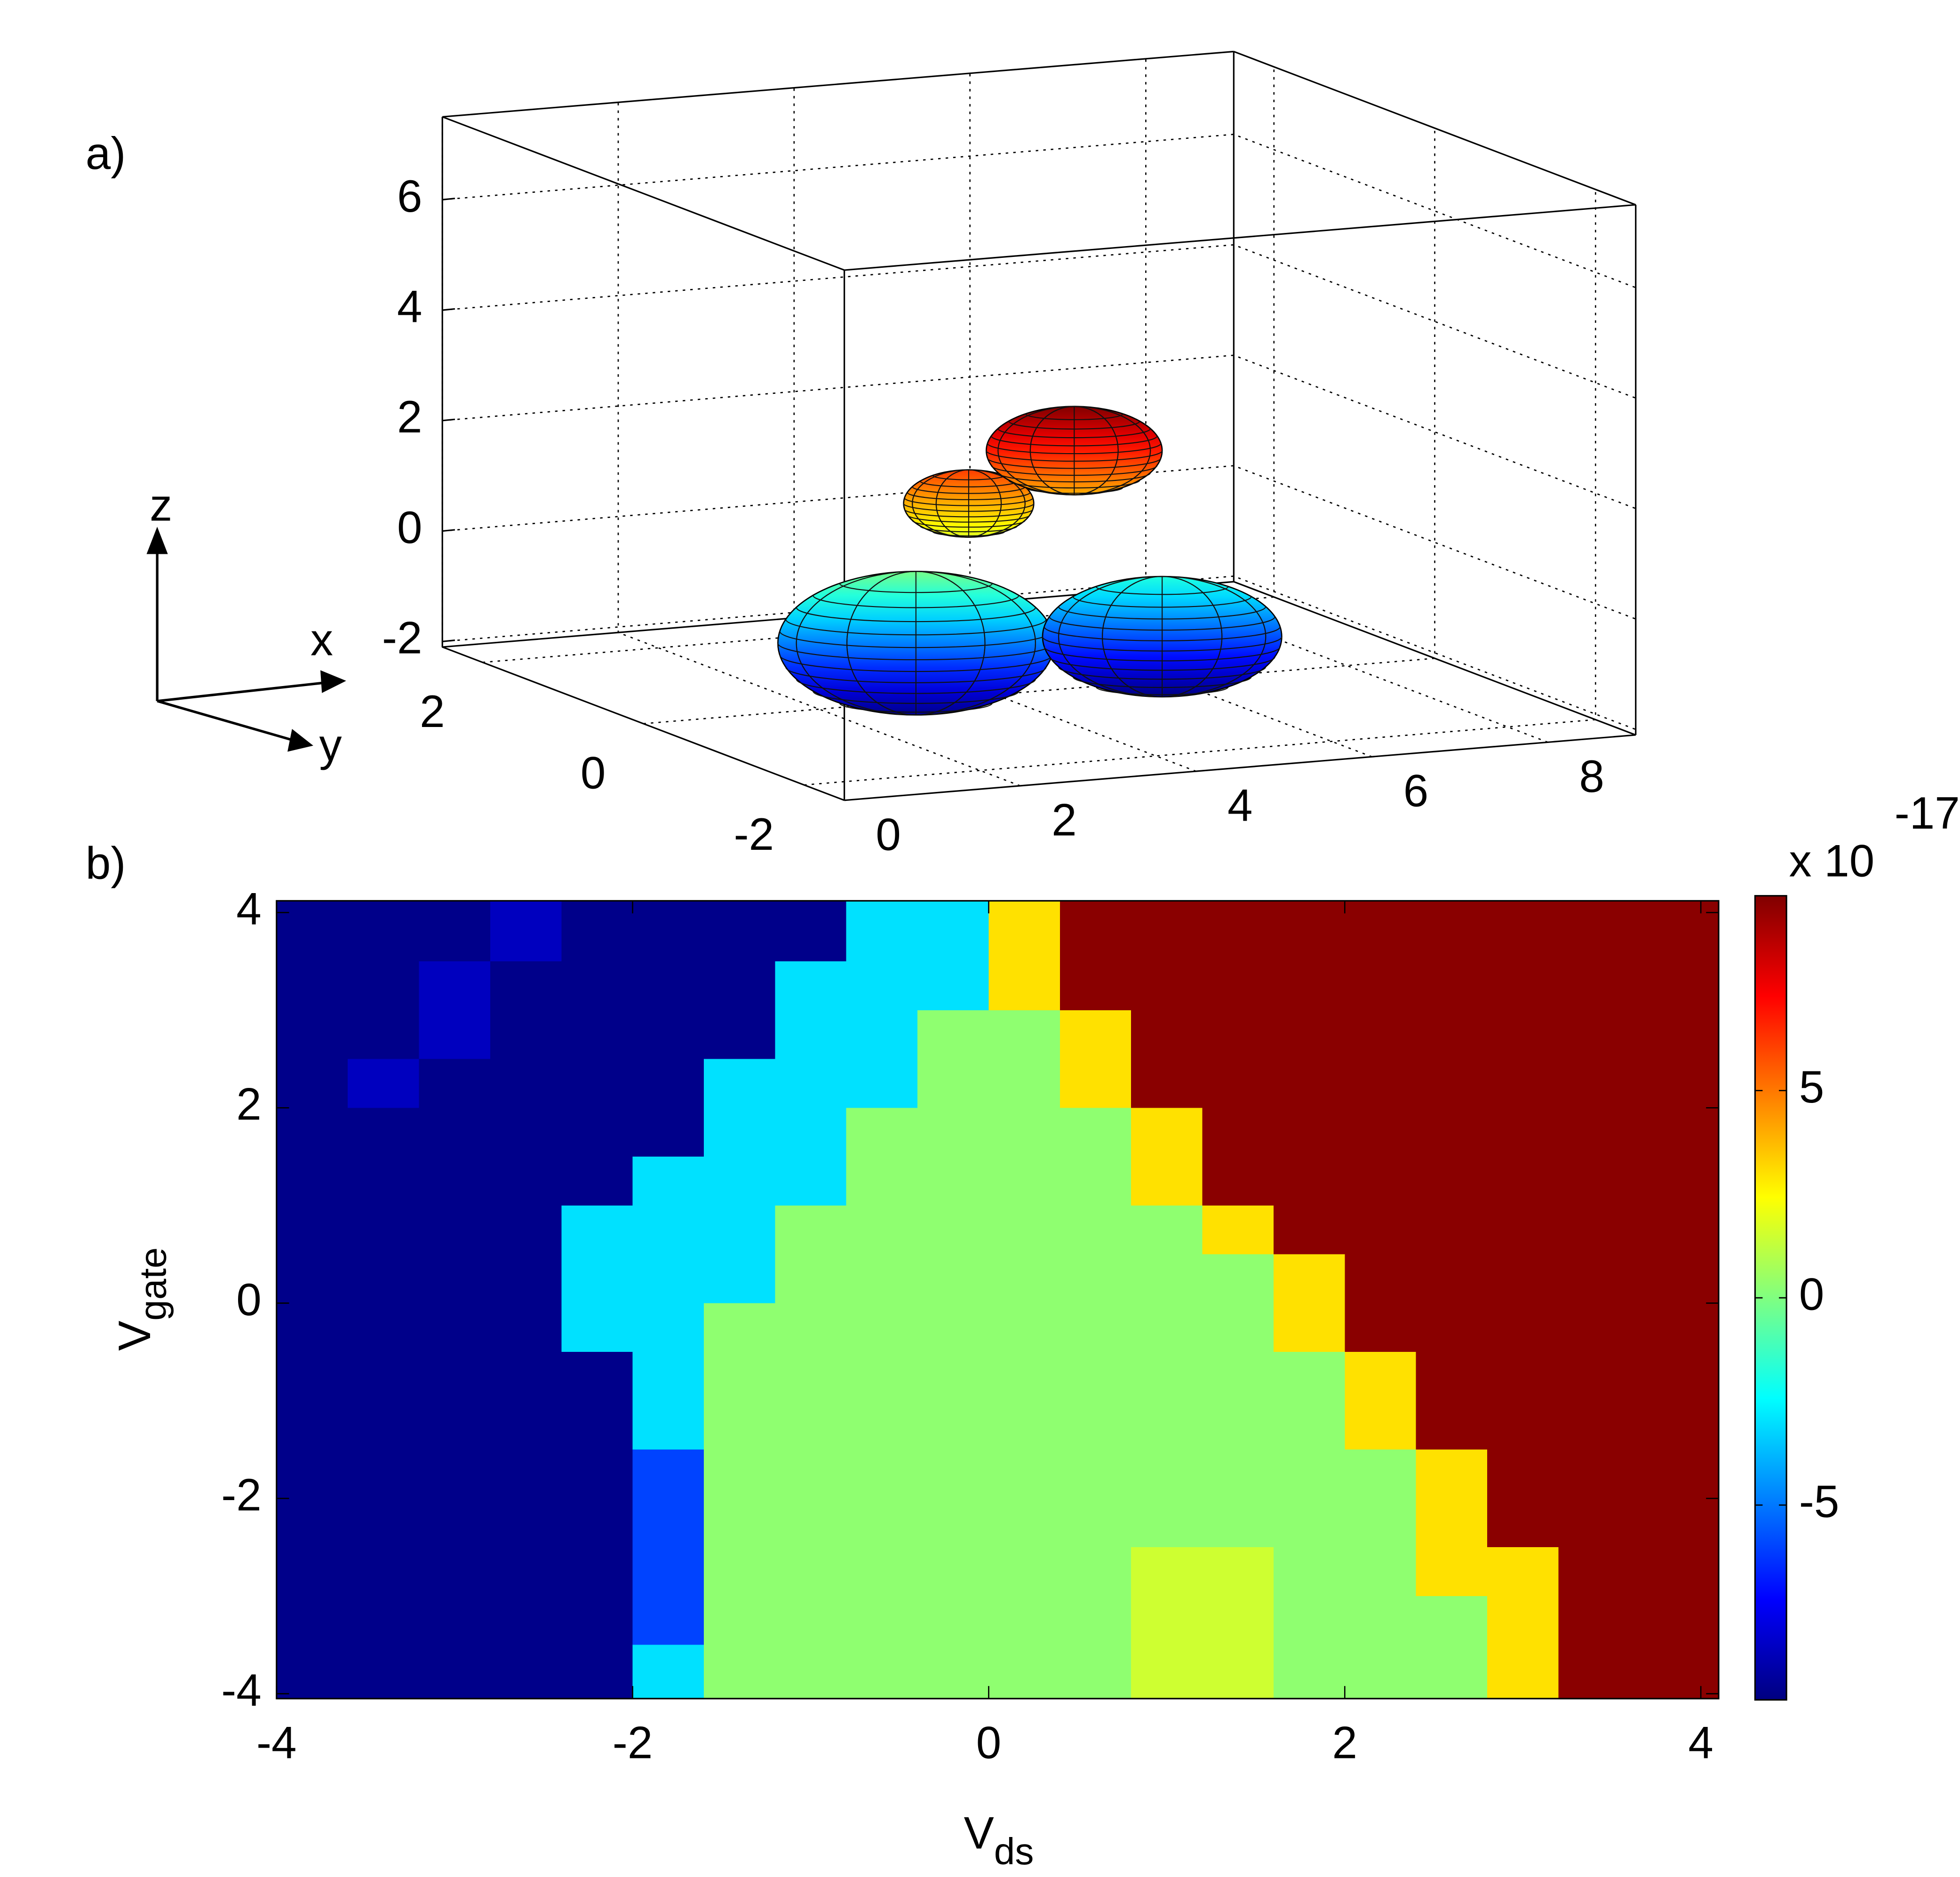 This screenshot has width=1960, height=1877. I want to click on x-tick-label: 4, so click(1700, 1743).